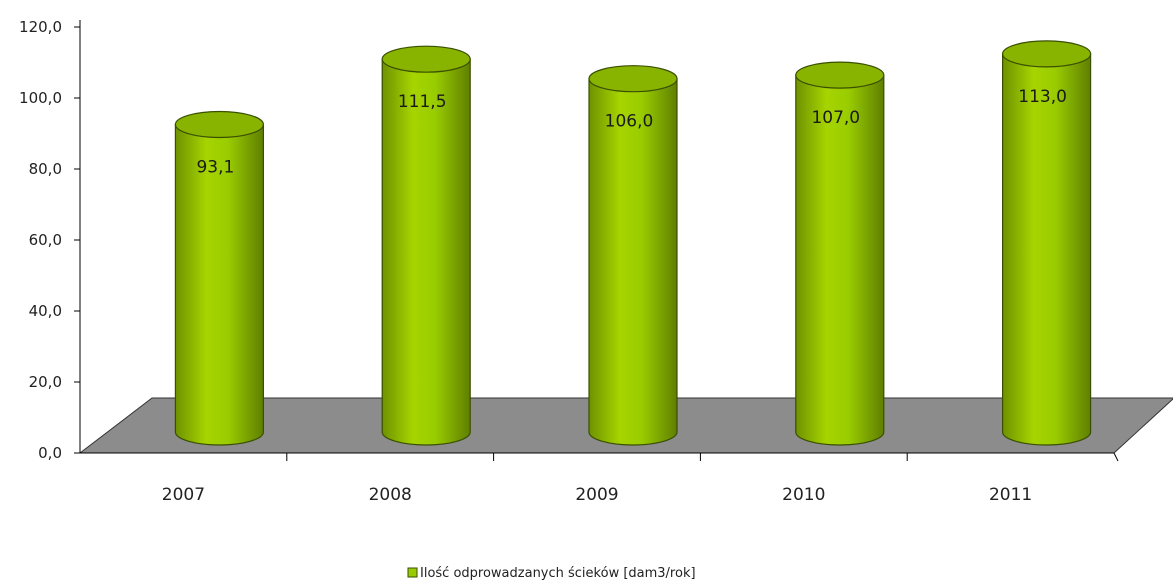  I want to click on x-tick-label: 2009, so click(596, 495).